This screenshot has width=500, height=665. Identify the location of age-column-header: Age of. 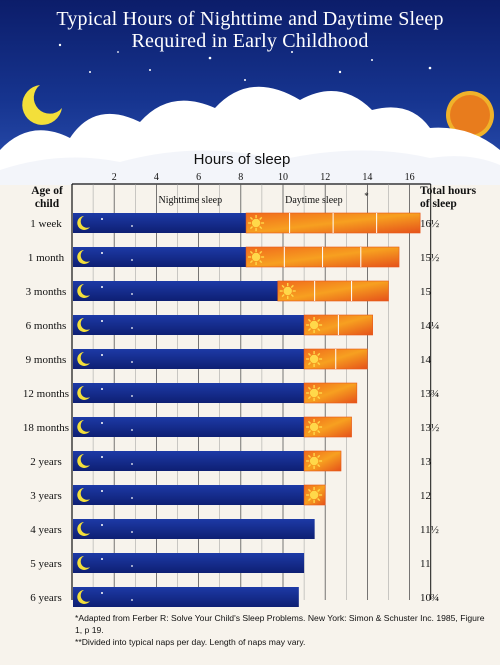
(47, 191).